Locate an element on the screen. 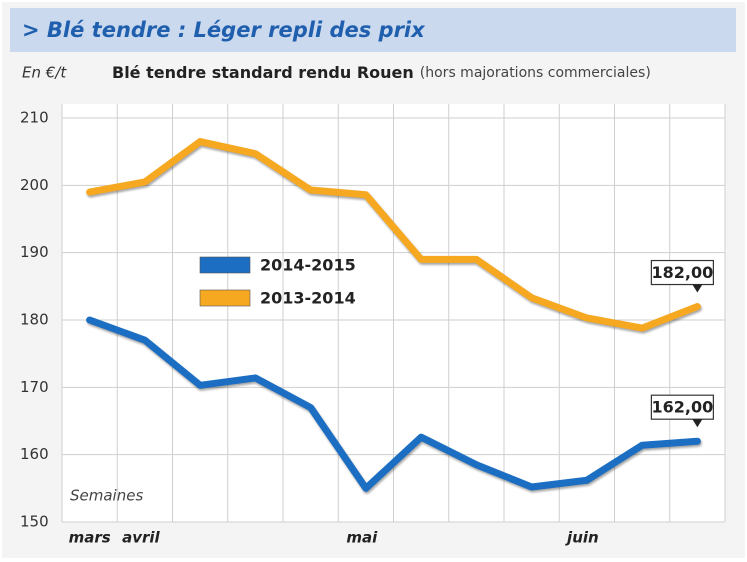 The image size is (747, 562). x-axis-label: Semaines is located at coordinates (106, 496).